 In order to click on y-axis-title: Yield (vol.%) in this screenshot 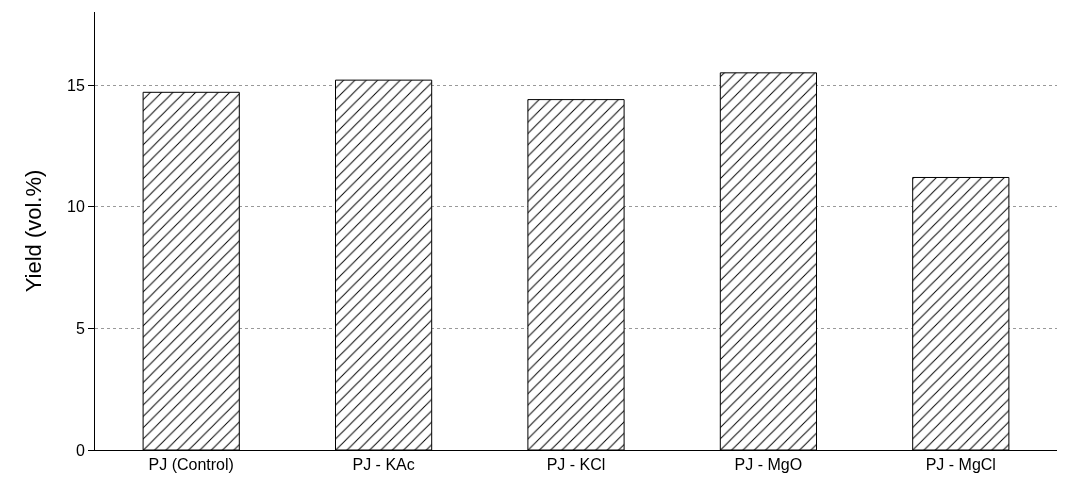, I will do `click(33, 231)`.